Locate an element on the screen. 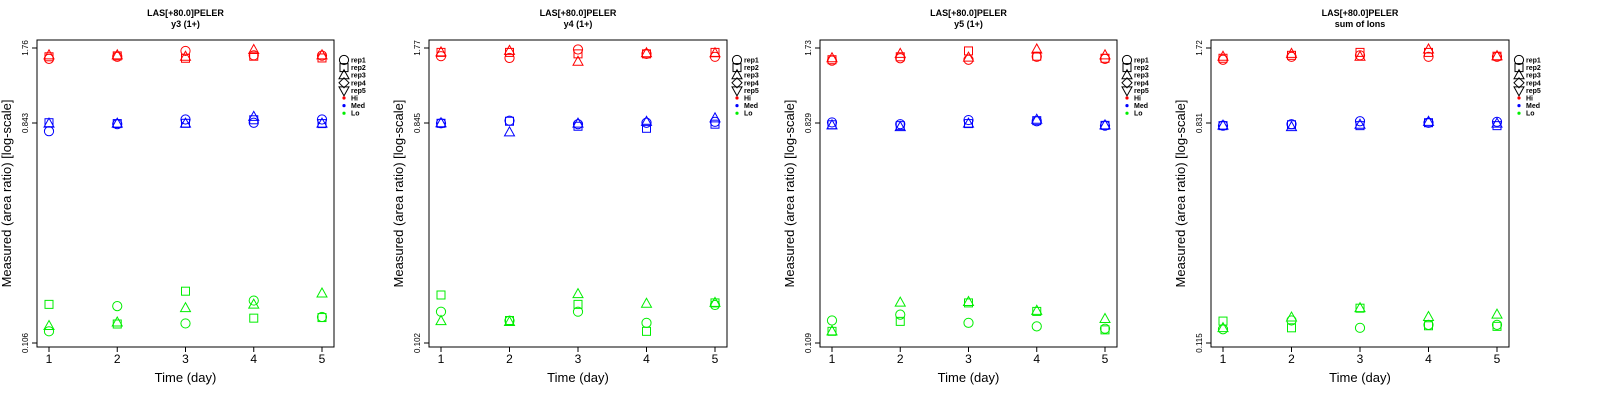 This screenshot has height=400, width=1600. x-tick-label: 4 is located at coordinates (1036, 359).